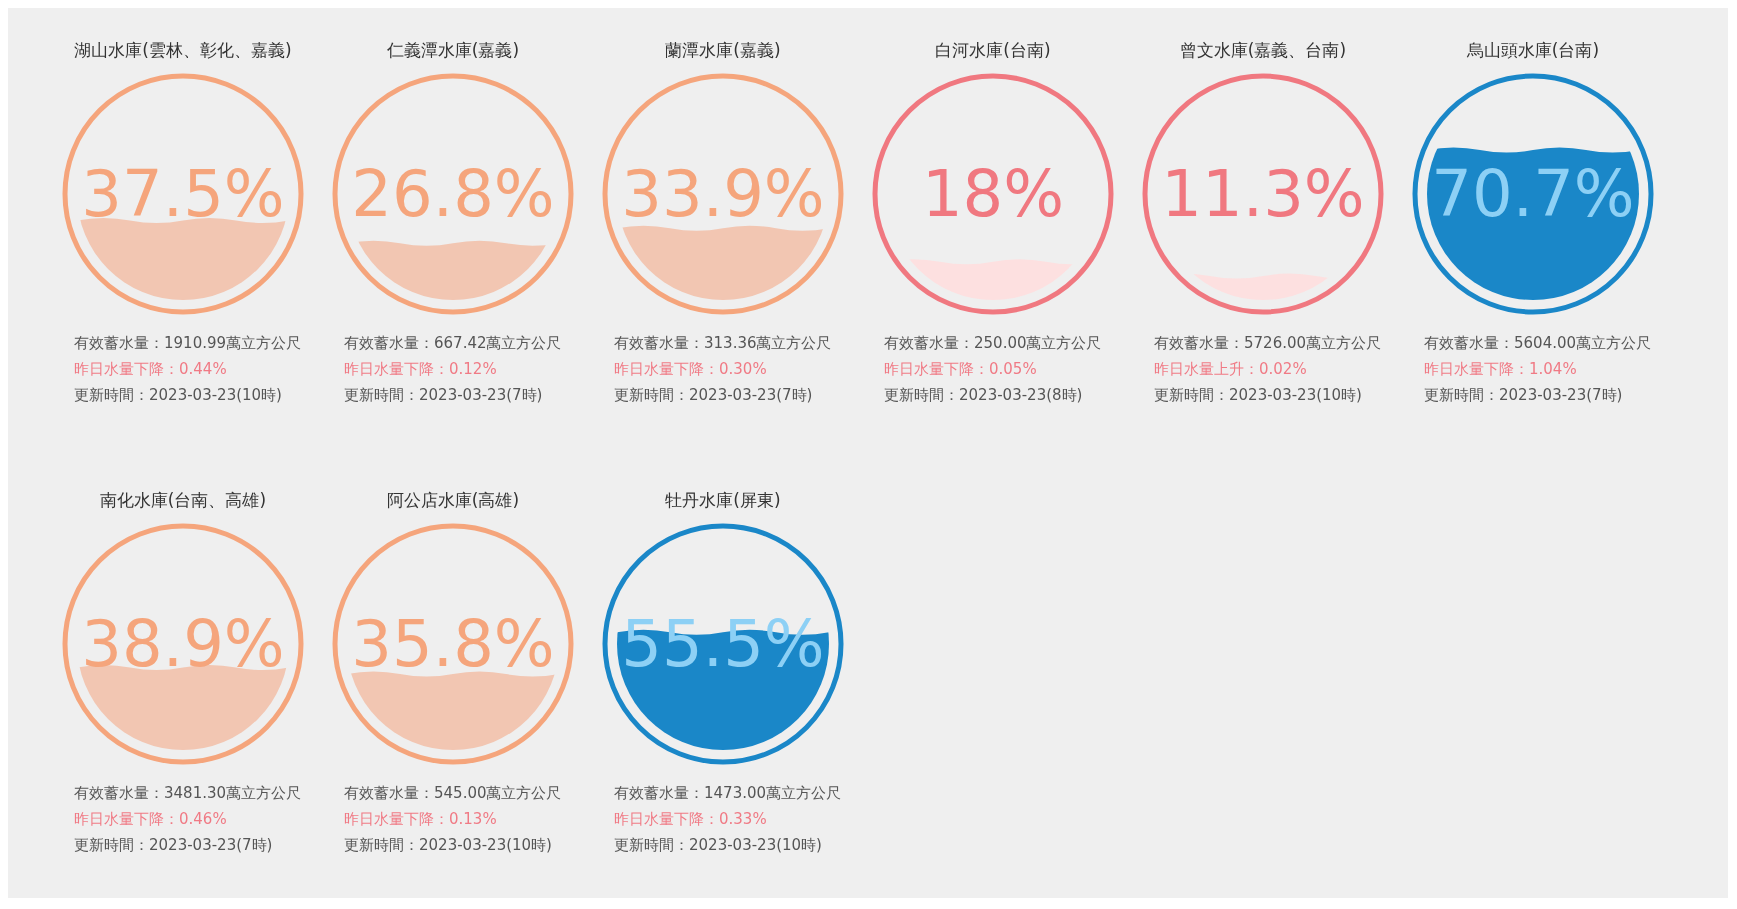 This screenshot has height=909, width=1737. What do you see at coordinates (151, 819) in the screenshot?
I see `text: 昨日水量下降：0.46%` at bounding box center [151, 819].